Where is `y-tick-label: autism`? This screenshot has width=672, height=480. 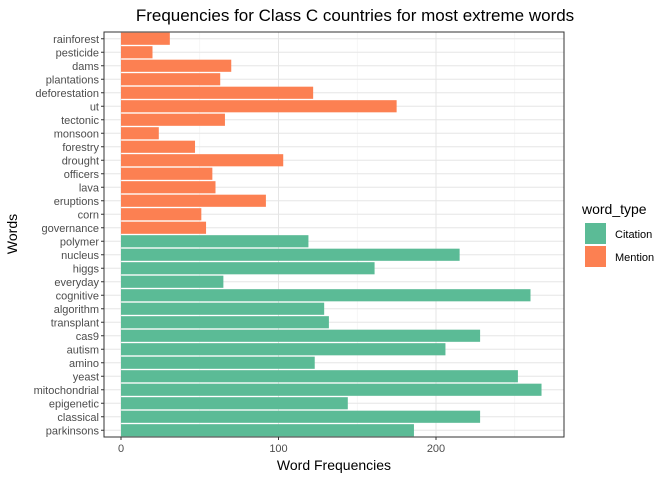
y-tick-label: autism is located at coordinates (83, 350).